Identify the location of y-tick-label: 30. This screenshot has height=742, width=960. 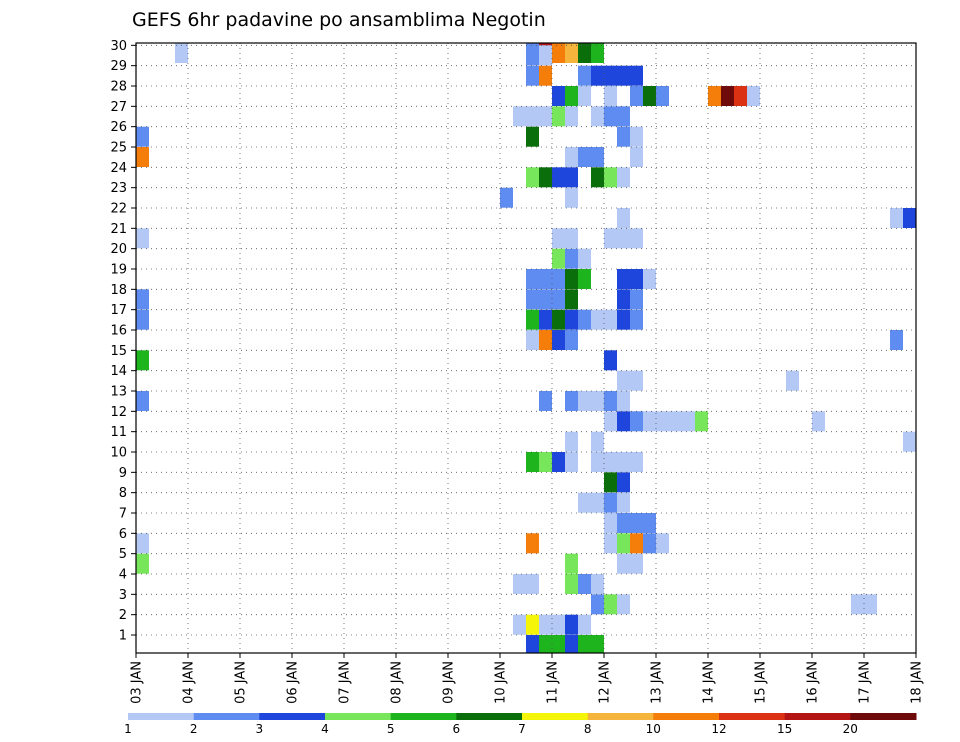
(118, 46).